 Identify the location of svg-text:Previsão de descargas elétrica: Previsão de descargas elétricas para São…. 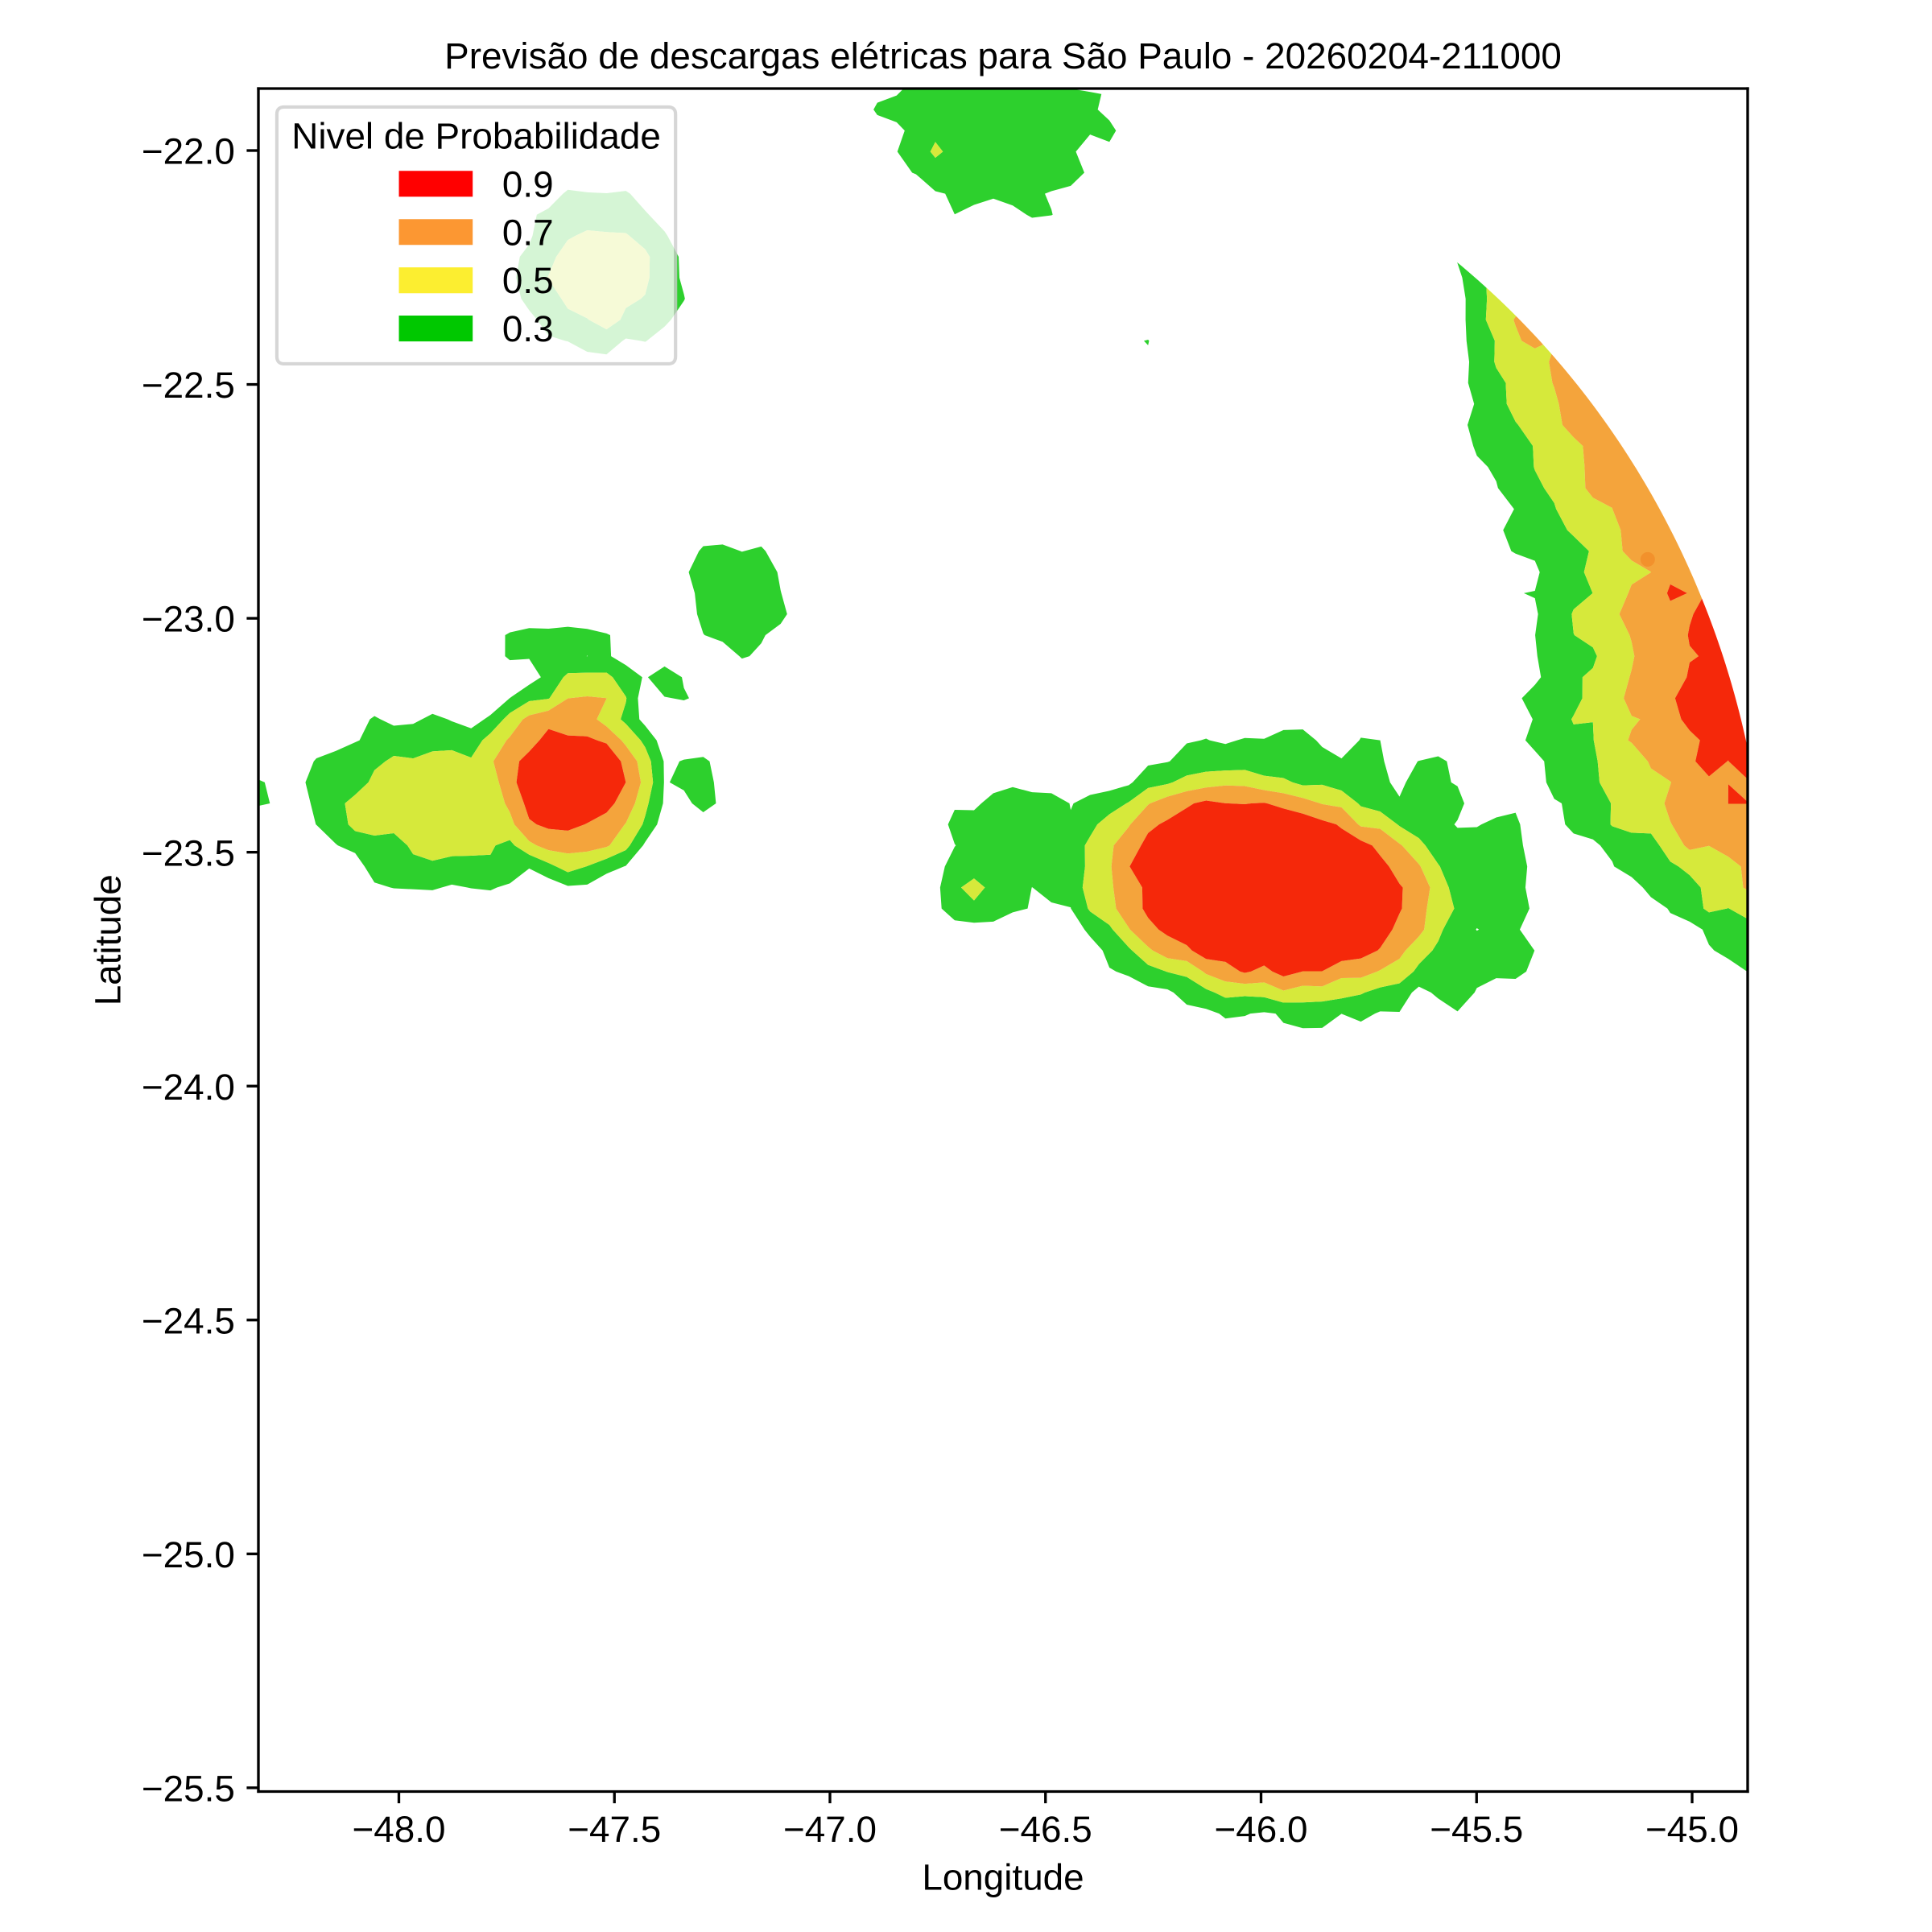
(1003, 55).